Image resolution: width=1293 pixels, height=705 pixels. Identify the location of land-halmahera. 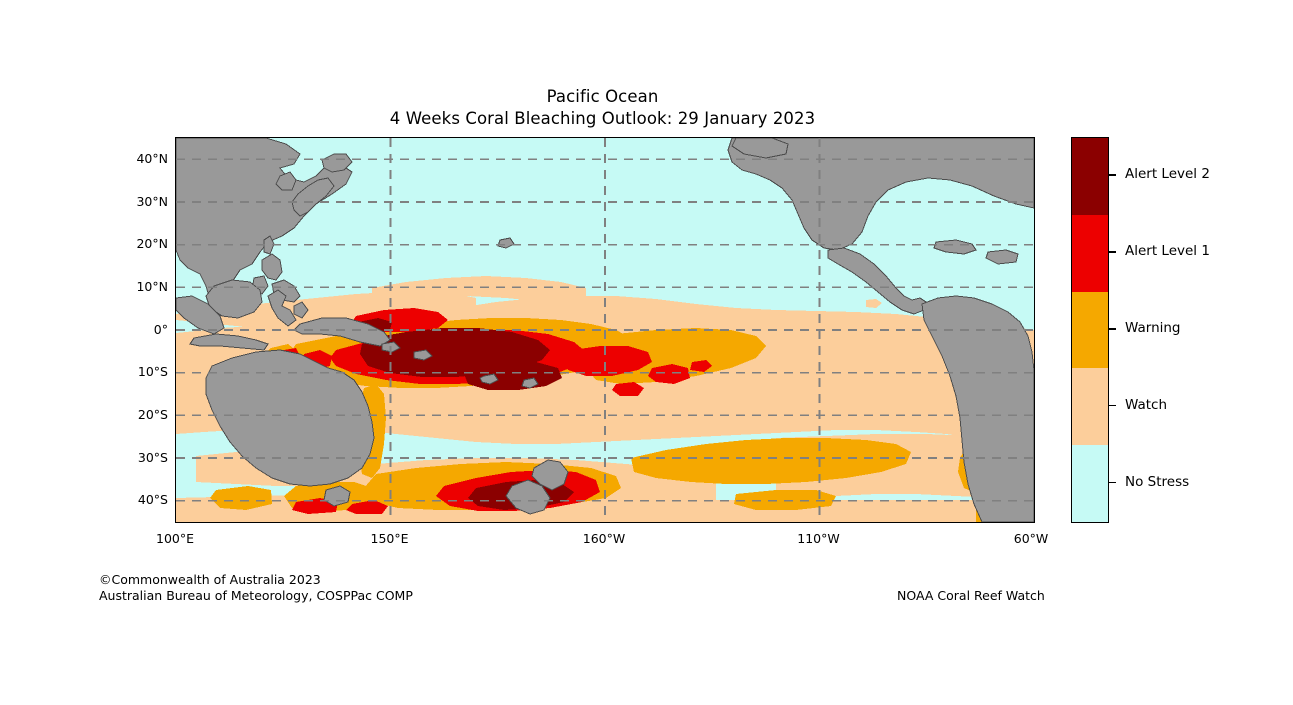
(301, 310).